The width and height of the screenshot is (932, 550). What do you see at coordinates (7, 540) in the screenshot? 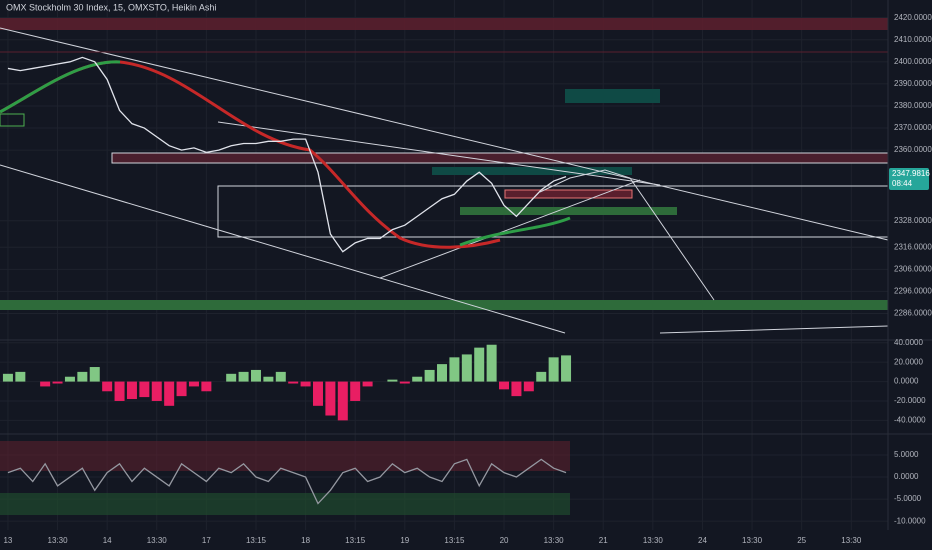
I see `x-tick-label: 13` at bounding box center [7, 540].